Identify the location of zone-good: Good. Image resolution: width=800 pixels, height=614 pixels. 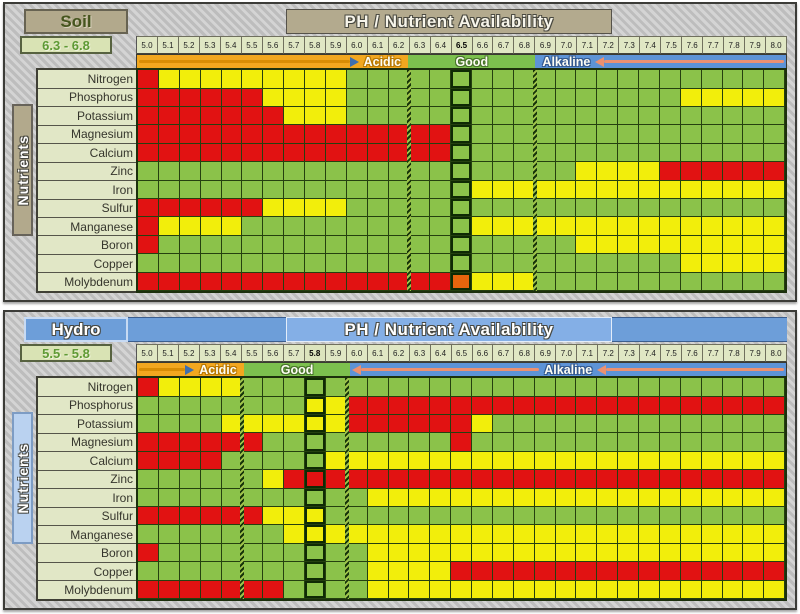
(297, 370).